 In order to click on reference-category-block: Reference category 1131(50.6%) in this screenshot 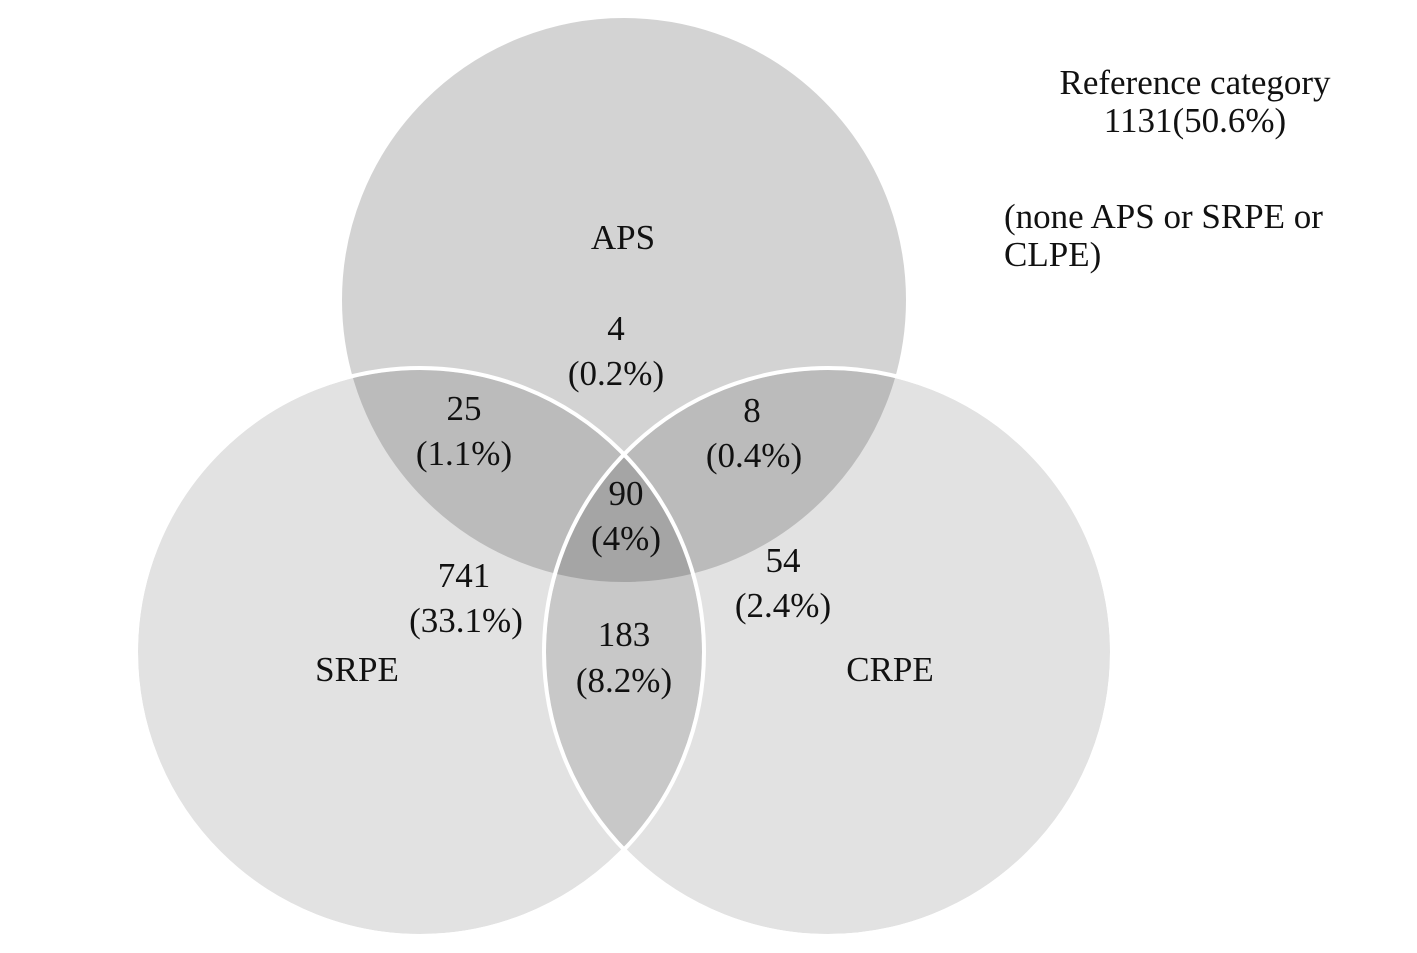, I will do `click(1195, 102)`.